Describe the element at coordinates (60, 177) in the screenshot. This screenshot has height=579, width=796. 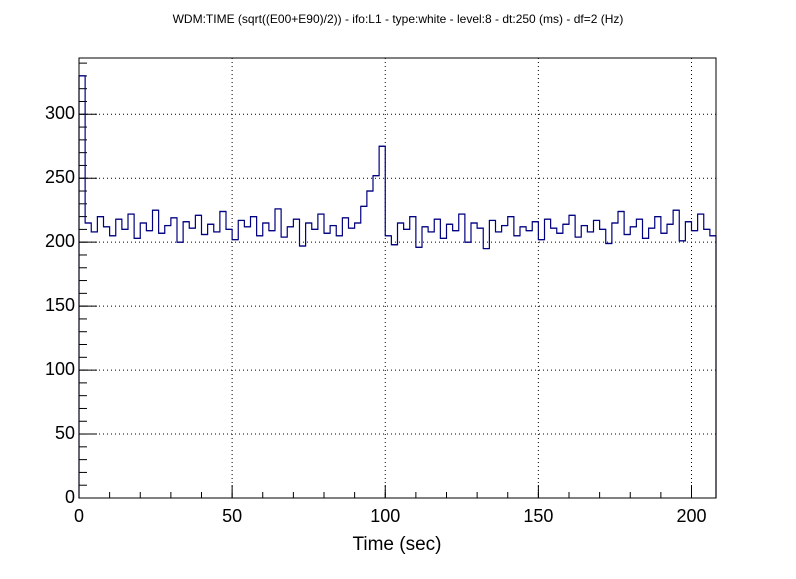
I see `y-tick-label: 250` at that location.